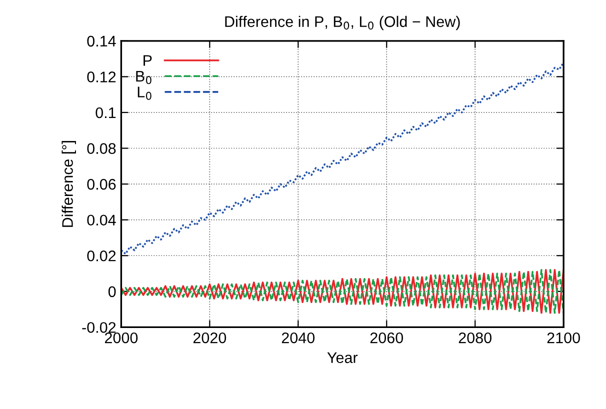  Describe the element at coordinates (342, 291) in the screenshot. I see `line-series` at that location.